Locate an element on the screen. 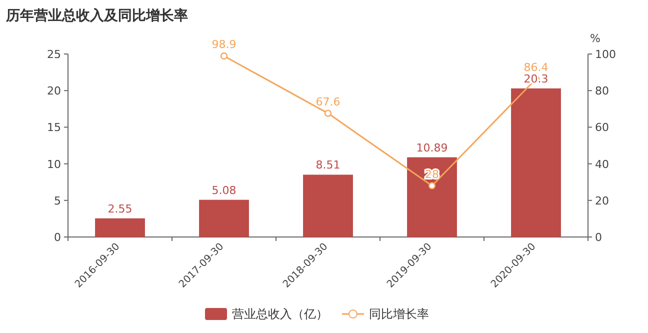  y-tick-label: 15 is located at coordinates (54, 127).